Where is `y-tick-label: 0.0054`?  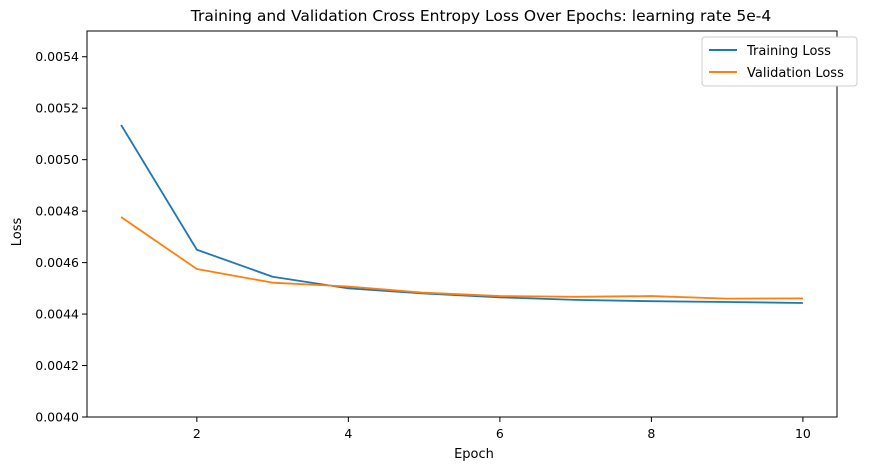
y-tick-label: 0.0054 is located at coordinates (57, 56).